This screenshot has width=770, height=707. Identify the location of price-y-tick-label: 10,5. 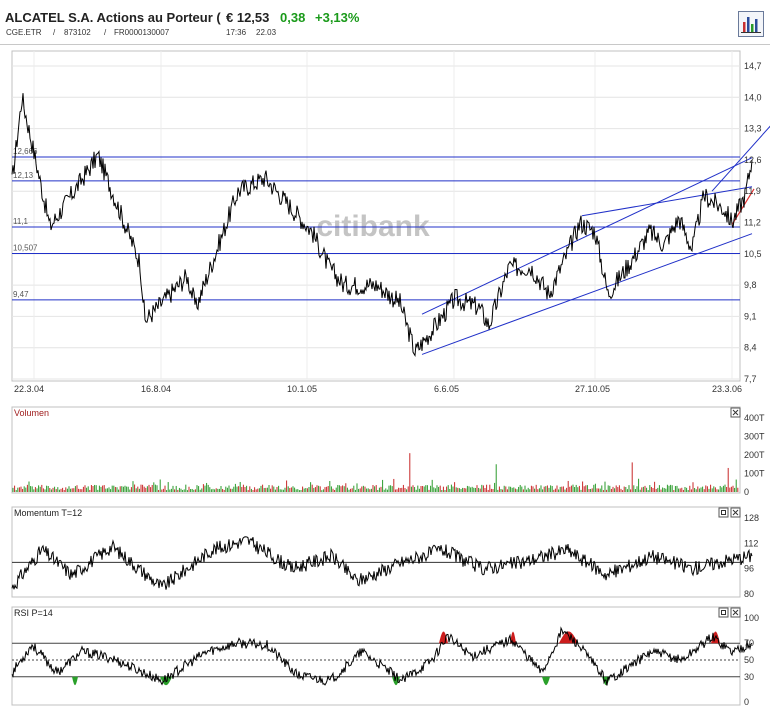
(753, 254).